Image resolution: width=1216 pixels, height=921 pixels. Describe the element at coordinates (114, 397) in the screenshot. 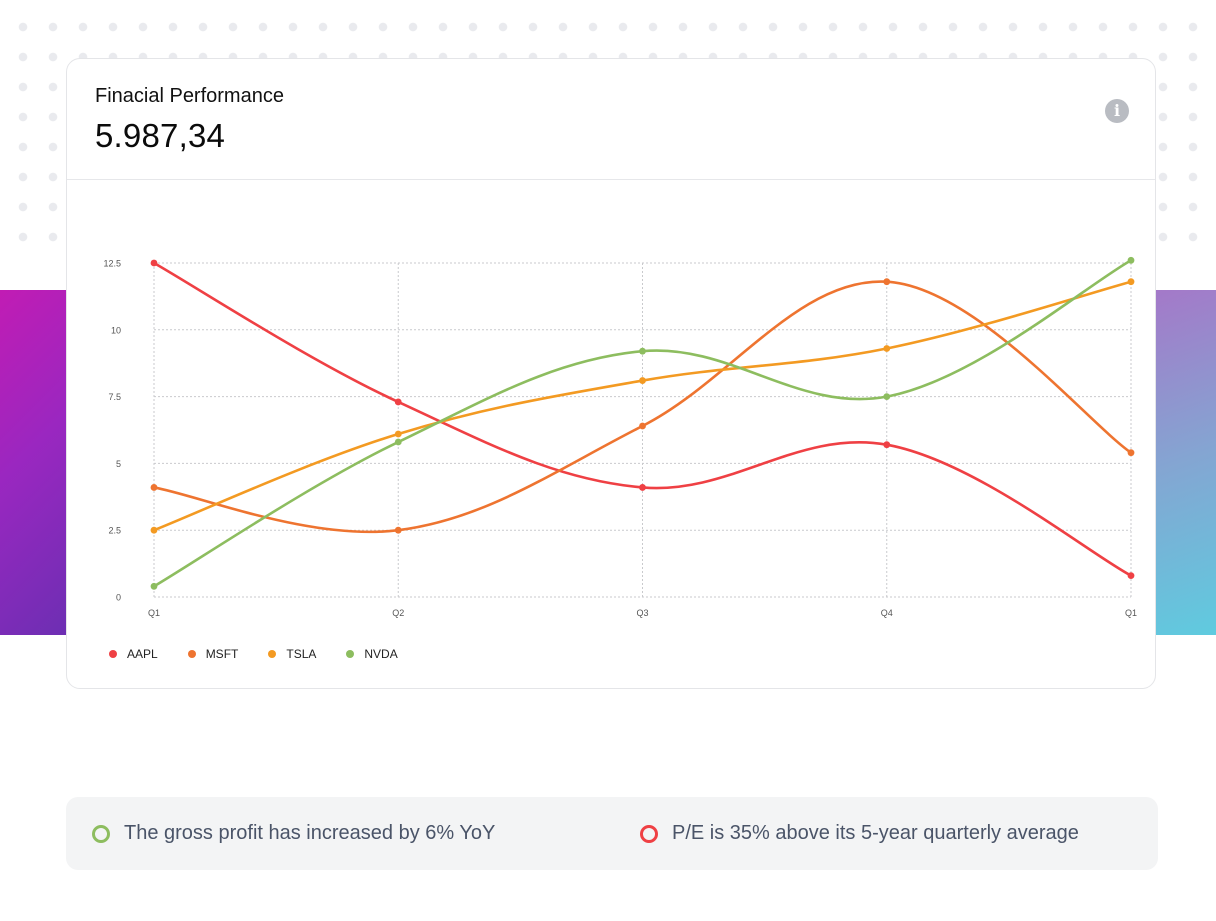

I see `y-tick-label: 7.5` at that location.